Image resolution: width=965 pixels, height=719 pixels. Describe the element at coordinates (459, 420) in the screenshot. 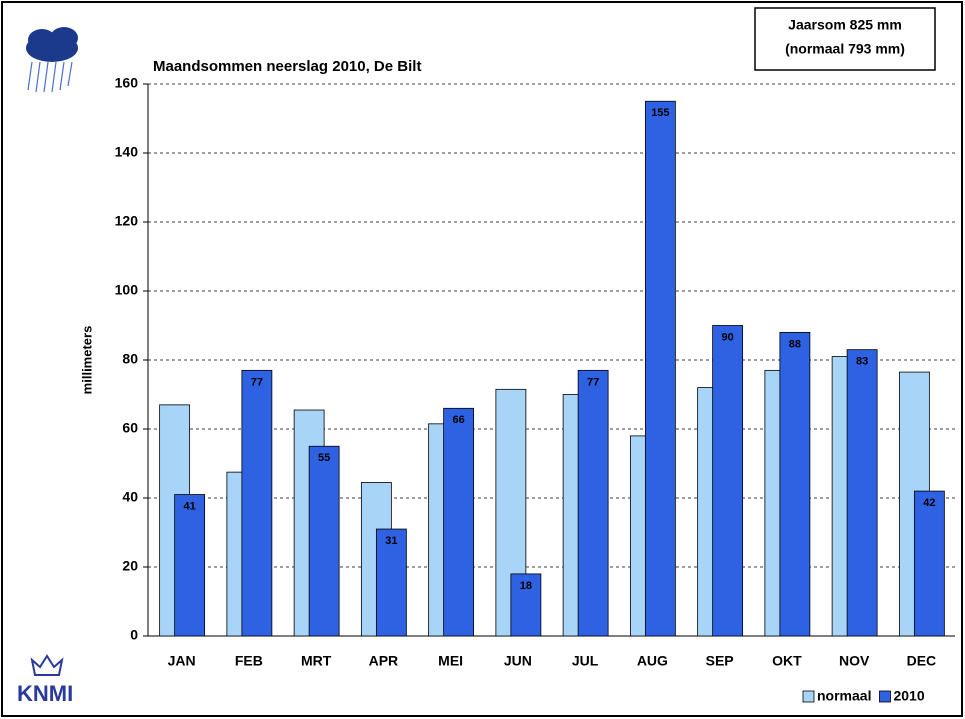

I see `data-label: 66` at that location.